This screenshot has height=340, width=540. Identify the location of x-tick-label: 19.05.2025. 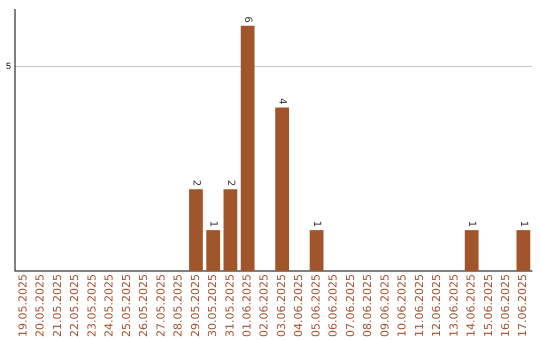
(23, 306).